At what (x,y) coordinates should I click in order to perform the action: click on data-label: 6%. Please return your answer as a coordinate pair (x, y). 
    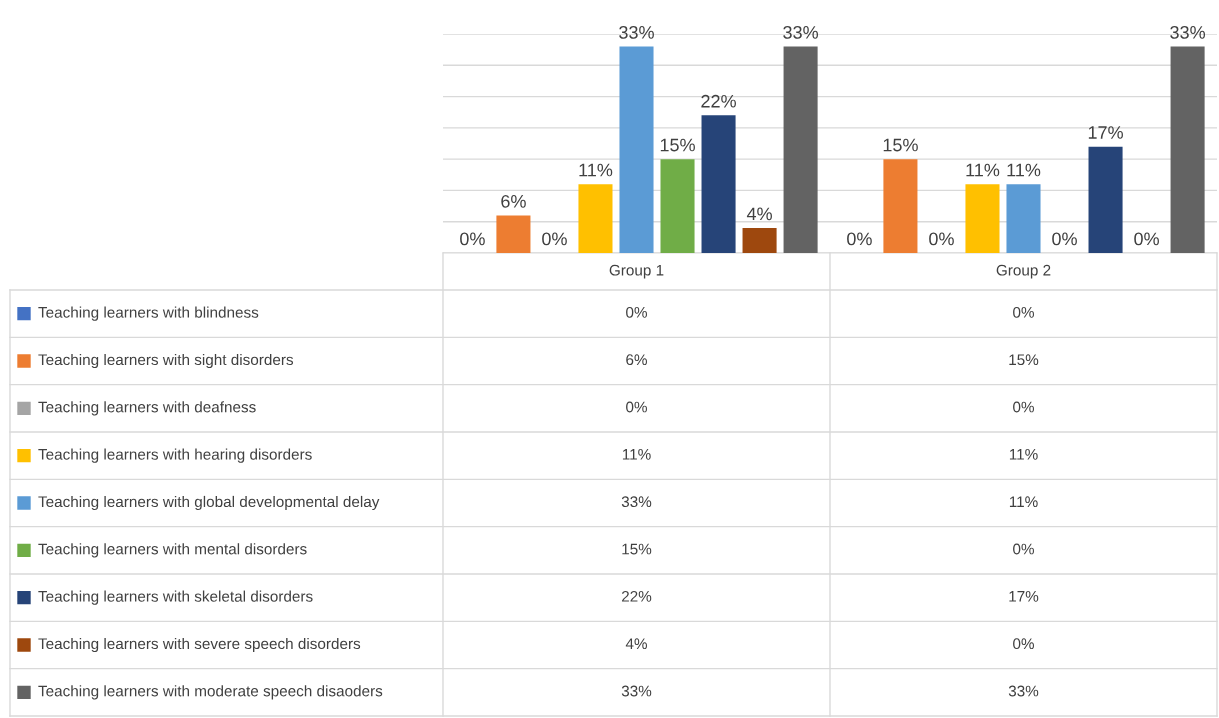
    Looking at the image, I should click on (636, 360).